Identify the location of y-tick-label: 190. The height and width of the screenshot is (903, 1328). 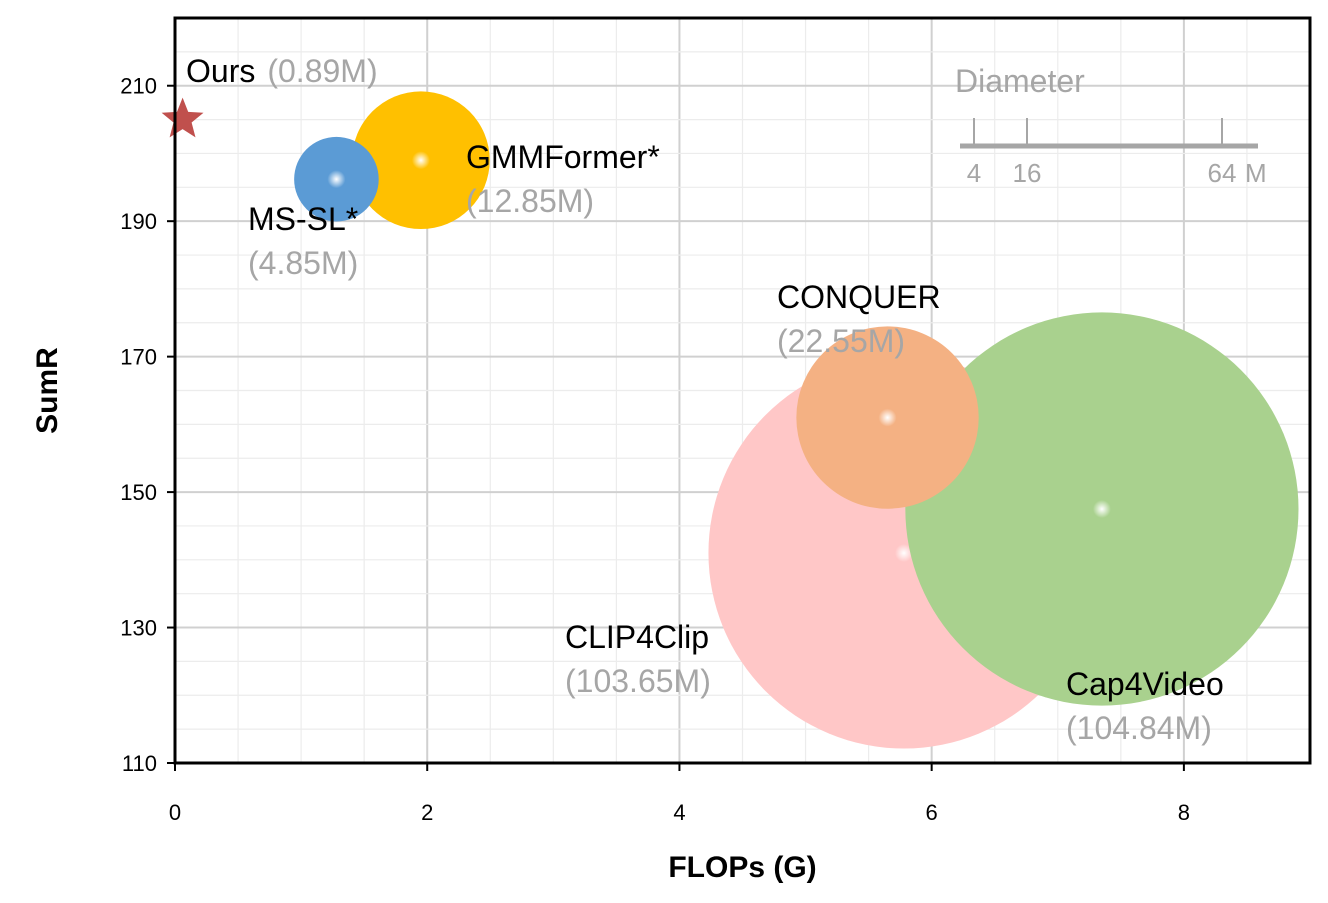
(138, 221).